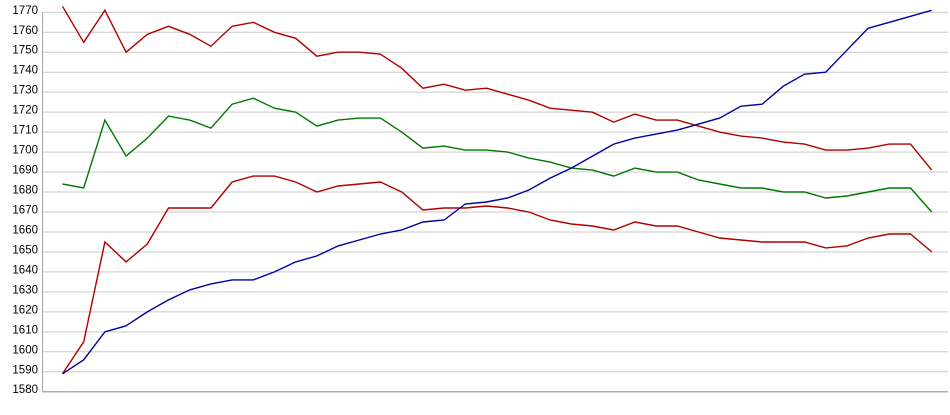 This screenshot has width=950, height=415. Describe the element at coordinates (25, 71) in the screenshot. I see `y-axis-tick-label: 1740` at that location.